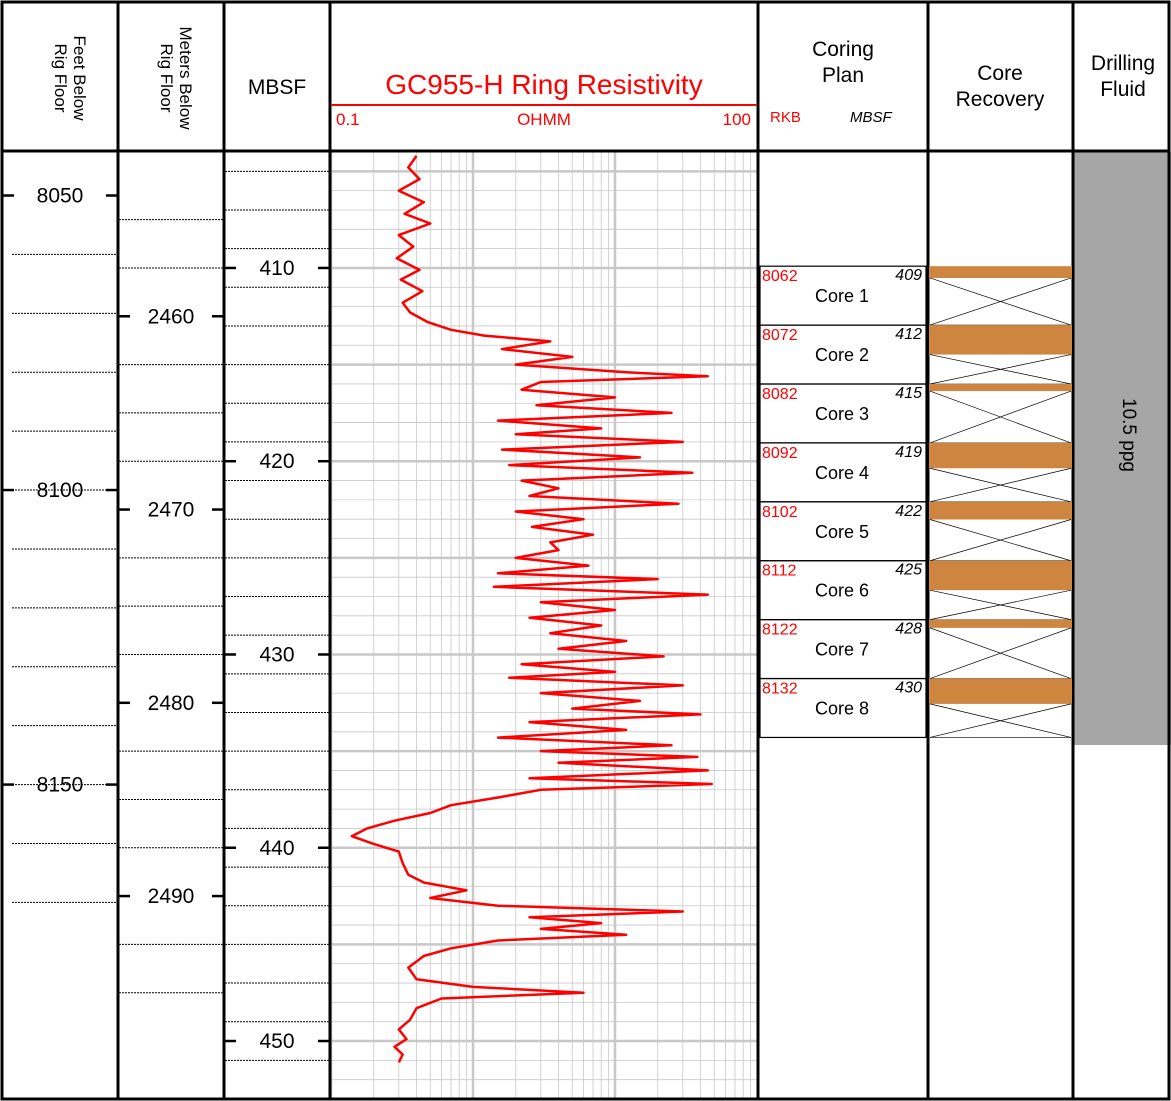 This screenshot has height=1101, width=1171. I want to click on core-name-label: Core 7, so click(842, 650).